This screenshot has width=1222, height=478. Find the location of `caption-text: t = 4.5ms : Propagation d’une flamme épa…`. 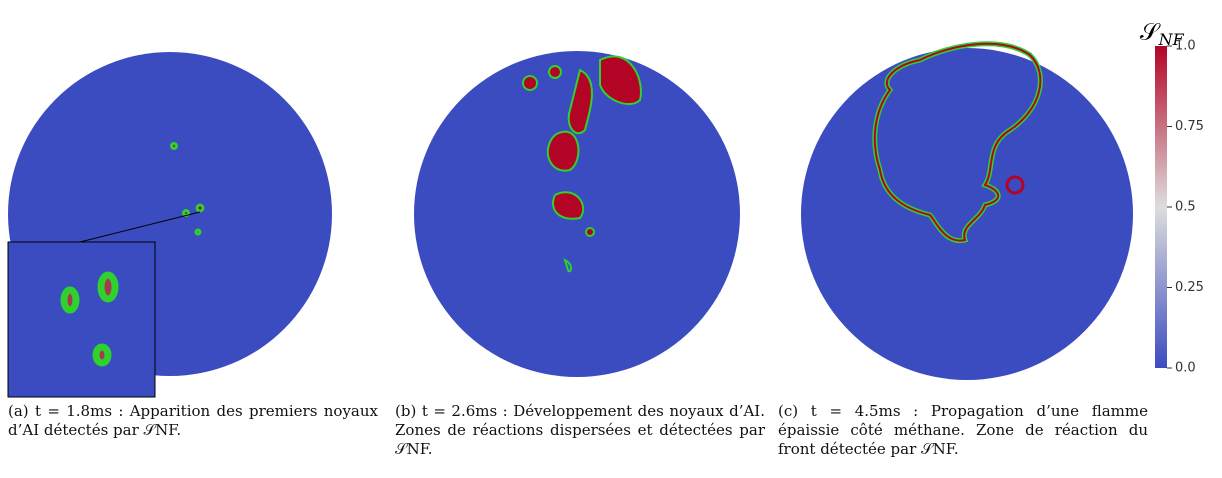

caption-text: t = 4.5ms : Propagation d’une flamme épa… is located at coordinates (963, 430).